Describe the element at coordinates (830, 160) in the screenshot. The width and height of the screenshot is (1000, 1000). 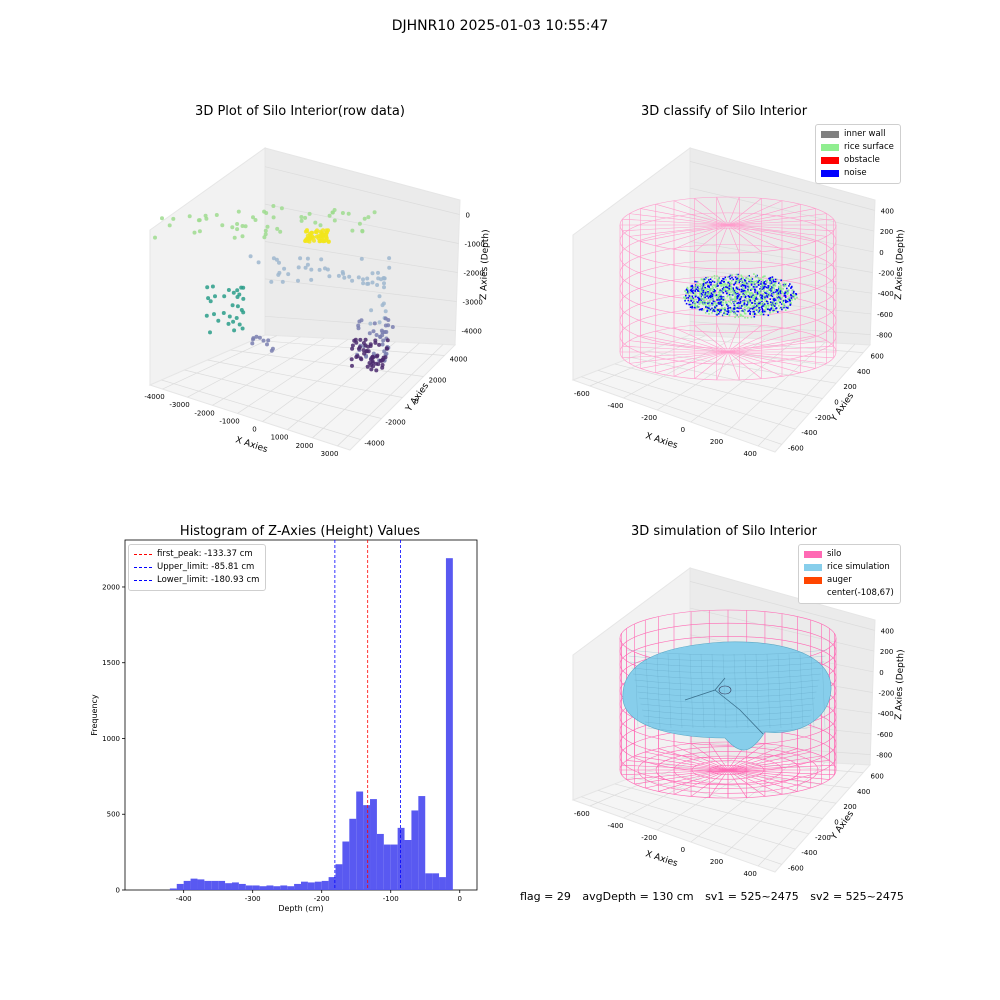
I see `legend-swatch` at that location.